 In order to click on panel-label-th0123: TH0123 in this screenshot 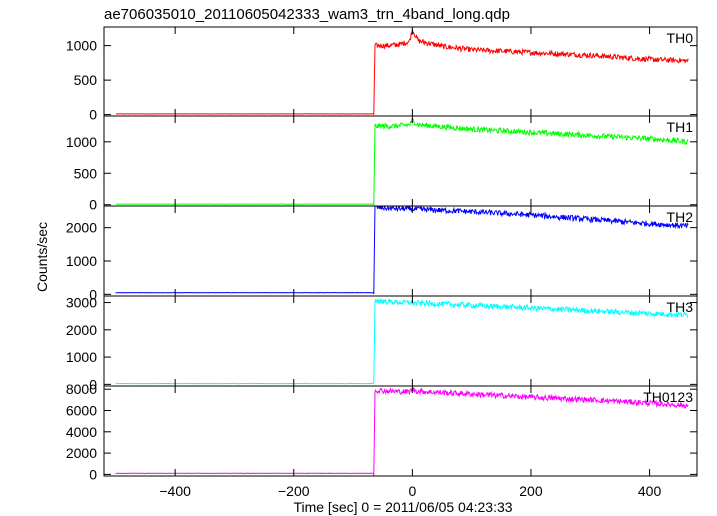, I will do `click(668, 397)`.